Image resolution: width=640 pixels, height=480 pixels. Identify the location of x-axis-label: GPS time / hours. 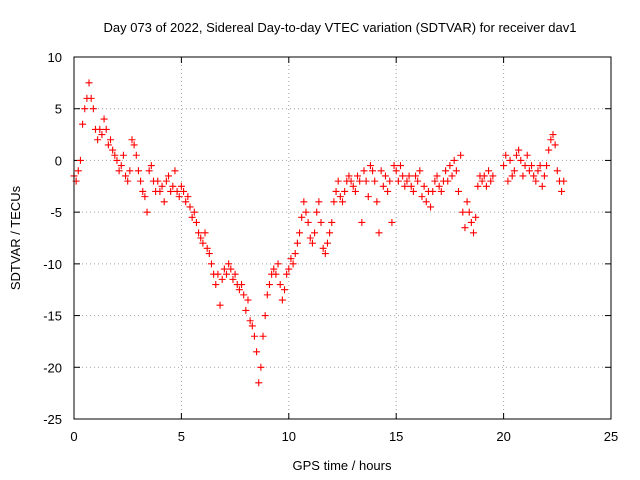
(342, 465).